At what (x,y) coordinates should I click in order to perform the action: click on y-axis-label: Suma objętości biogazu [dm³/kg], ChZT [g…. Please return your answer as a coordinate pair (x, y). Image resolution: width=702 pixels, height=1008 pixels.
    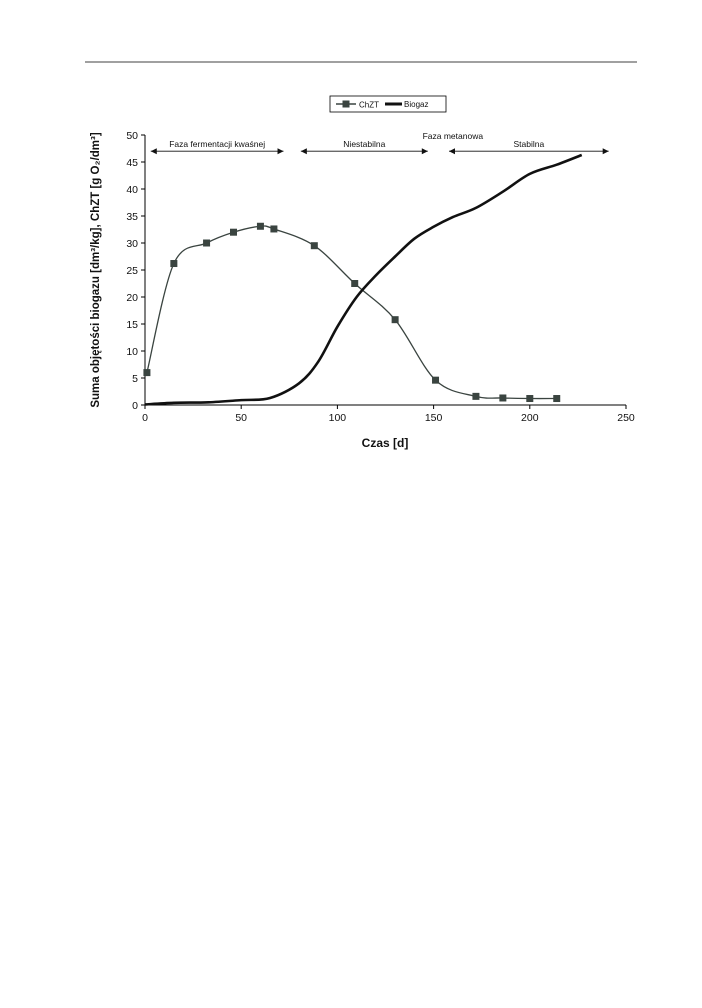
    Looking at the image, I should click on (96, 270).